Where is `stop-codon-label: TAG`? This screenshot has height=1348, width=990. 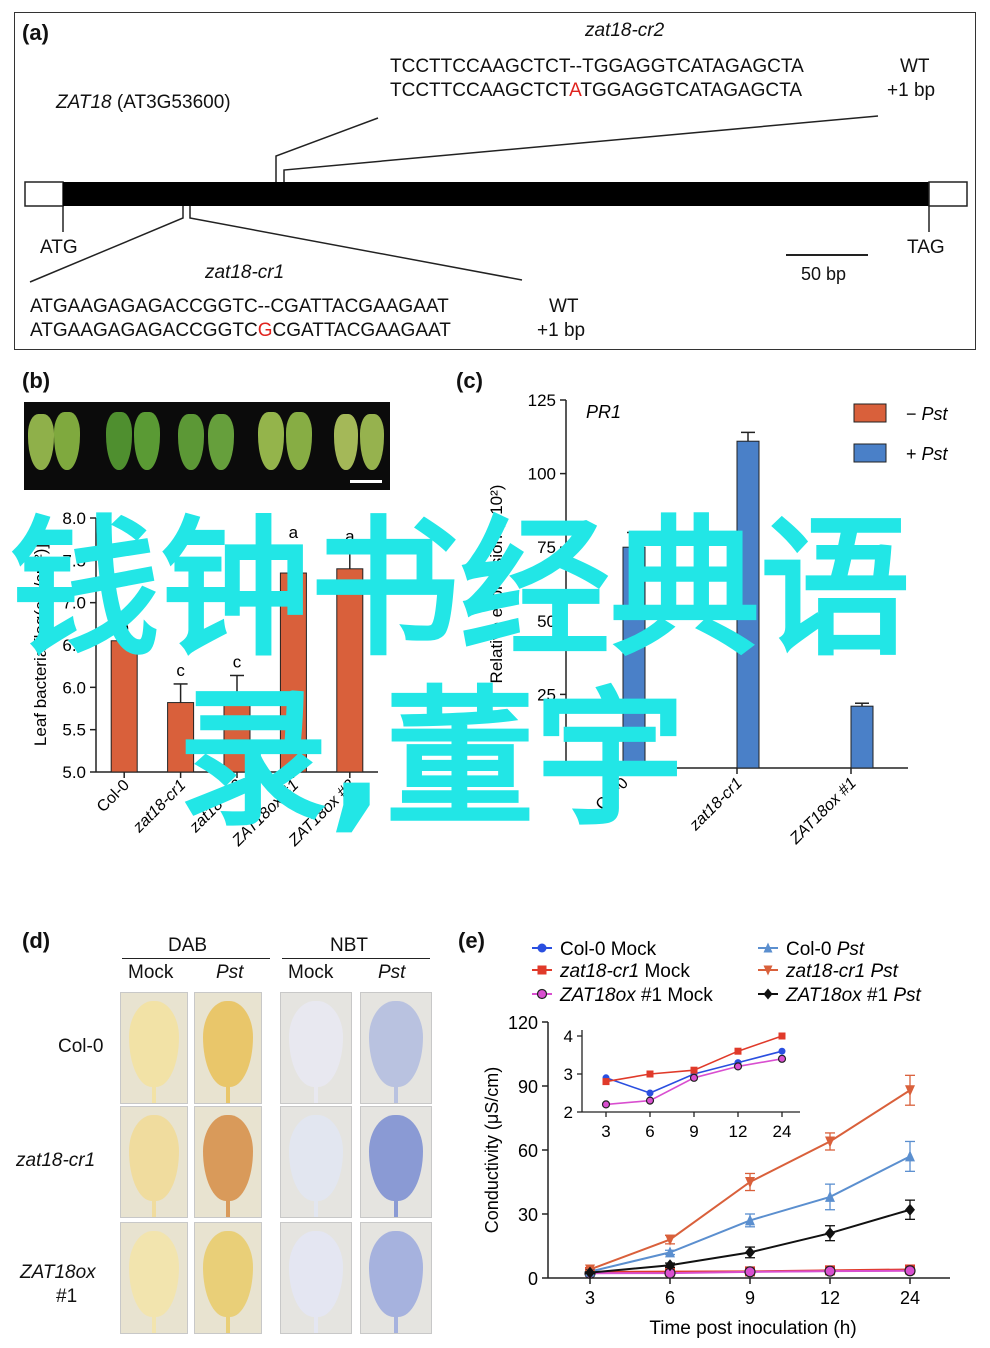 stop-codon-label: TAG is located at coordinates (926, 247).